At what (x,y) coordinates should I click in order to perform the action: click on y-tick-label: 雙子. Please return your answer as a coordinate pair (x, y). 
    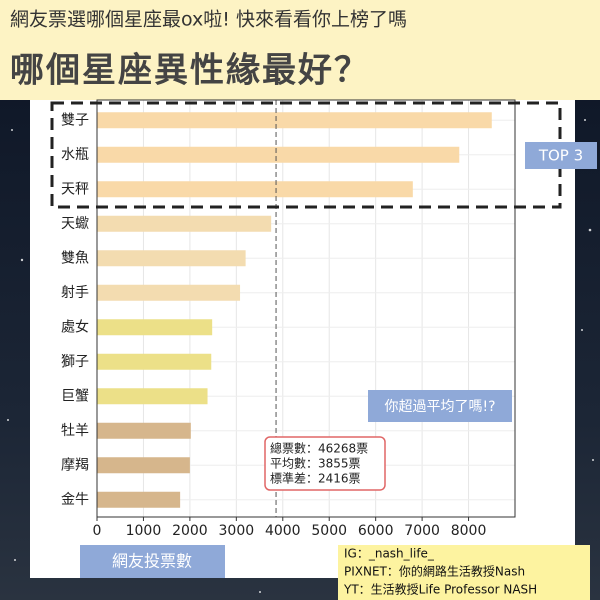
    Looking at the image, I should click on (75, 120).